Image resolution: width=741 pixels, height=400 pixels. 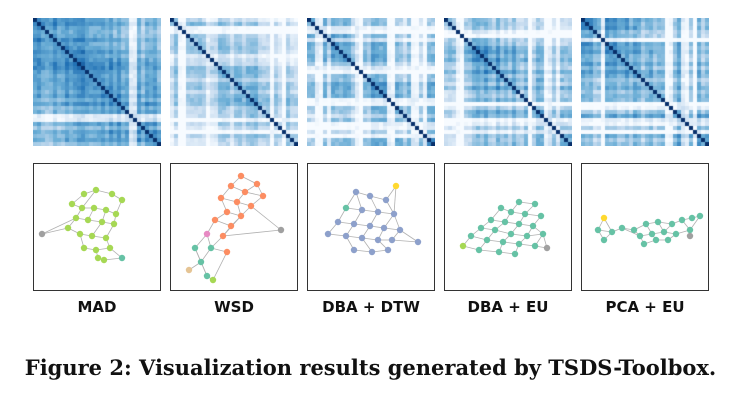 What do you see at coordinates (234, 307) in the screenshot?
I see `panel-label-wsd: WSD` at bounding box center [234, 307].